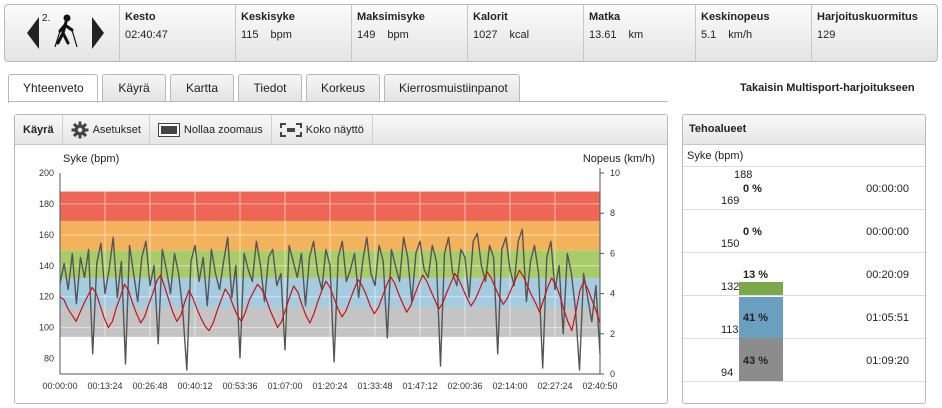 The image size is (942, 408). I want to click on tab-altitude: Korkeus, so click(343, 88).